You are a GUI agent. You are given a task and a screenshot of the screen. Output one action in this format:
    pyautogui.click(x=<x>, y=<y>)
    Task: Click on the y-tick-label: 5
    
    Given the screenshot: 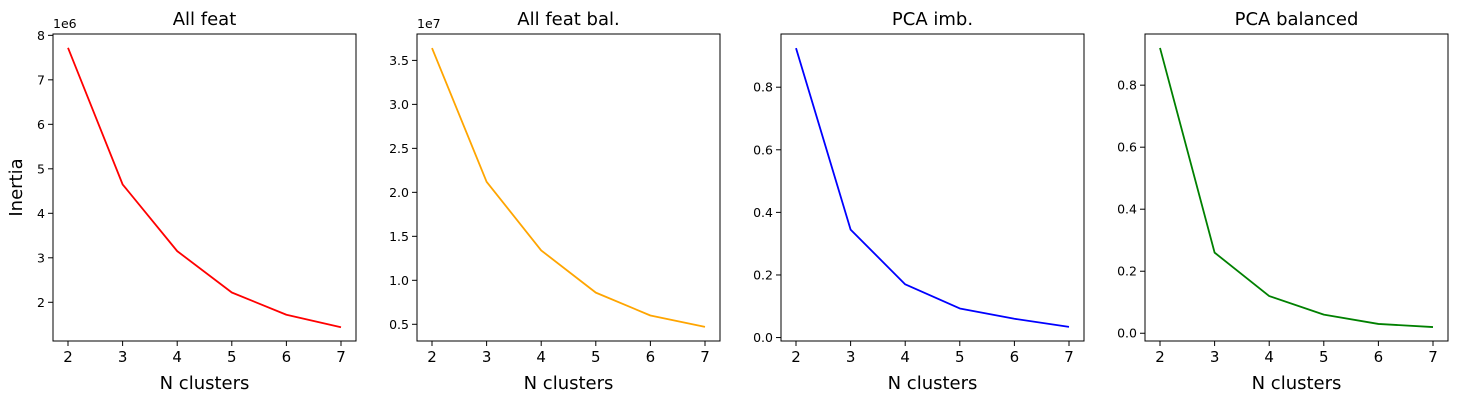 What is the action you would take?
    pyautogui.click(x=41, y=168)
    